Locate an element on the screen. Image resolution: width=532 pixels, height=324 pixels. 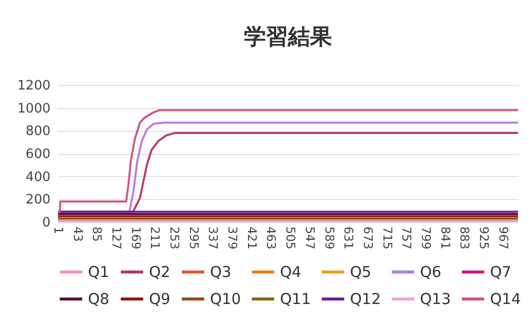
x-tick-label: 757 is located at coordinates (407, 238).